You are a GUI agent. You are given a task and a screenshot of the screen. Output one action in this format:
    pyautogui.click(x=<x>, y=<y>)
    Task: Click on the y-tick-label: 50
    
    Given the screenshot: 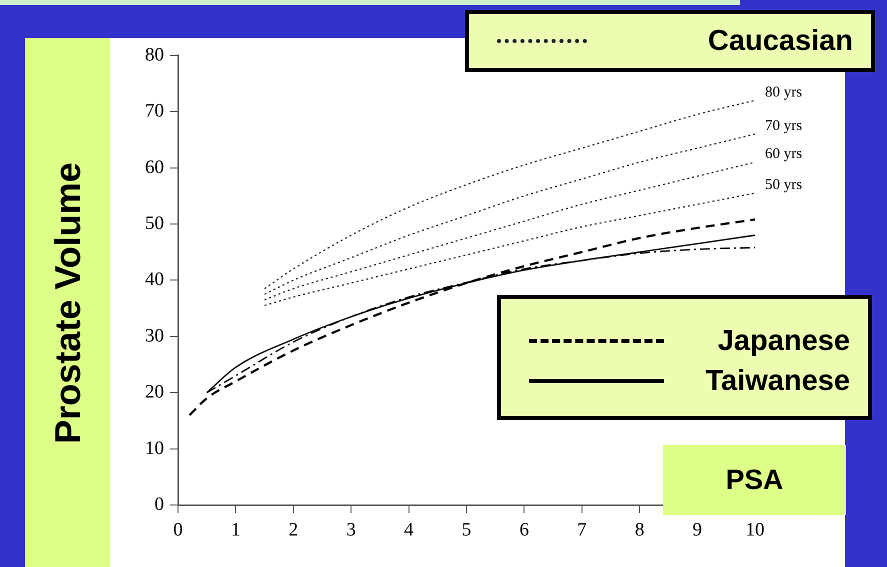 What is the action you would take?
    pyautogui.click(x=154, y=223)
    